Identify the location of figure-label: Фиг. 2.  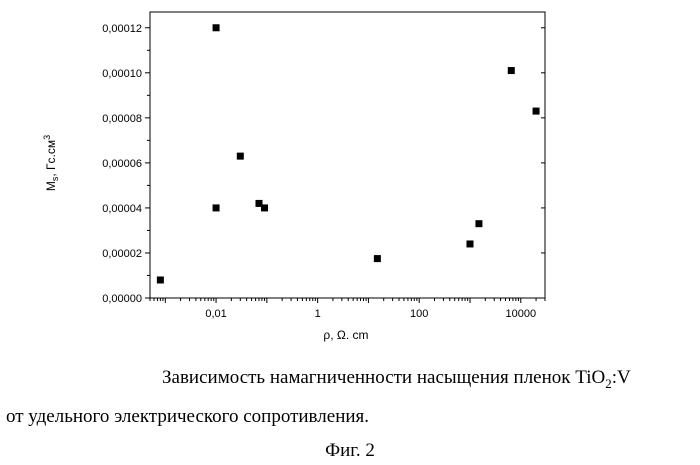
(350, 450).